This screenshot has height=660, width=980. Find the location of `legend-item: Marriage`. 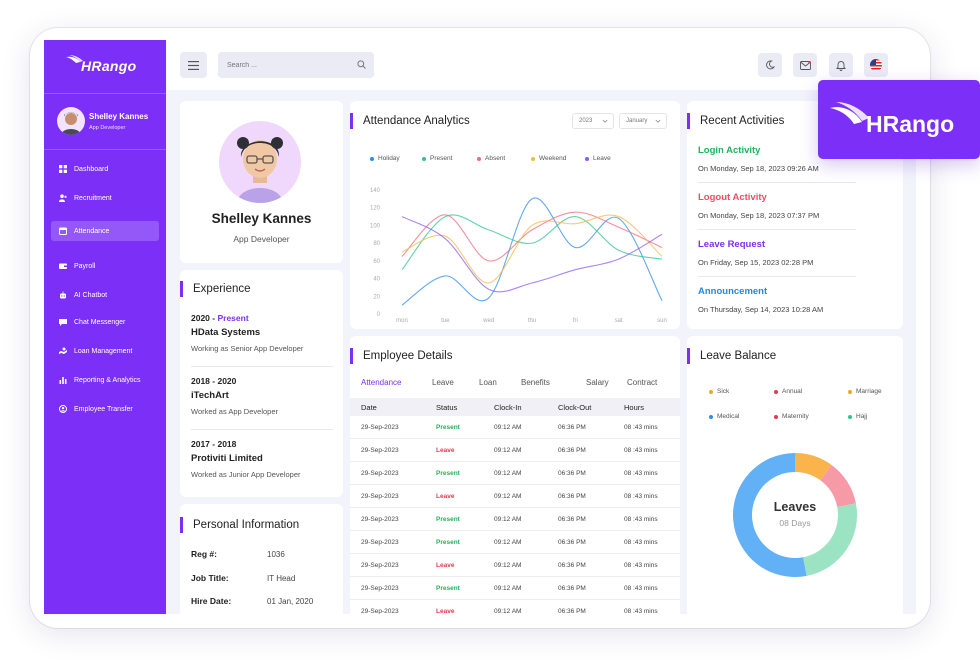

legend-item: Marriage is located at coordinates (865, 391).